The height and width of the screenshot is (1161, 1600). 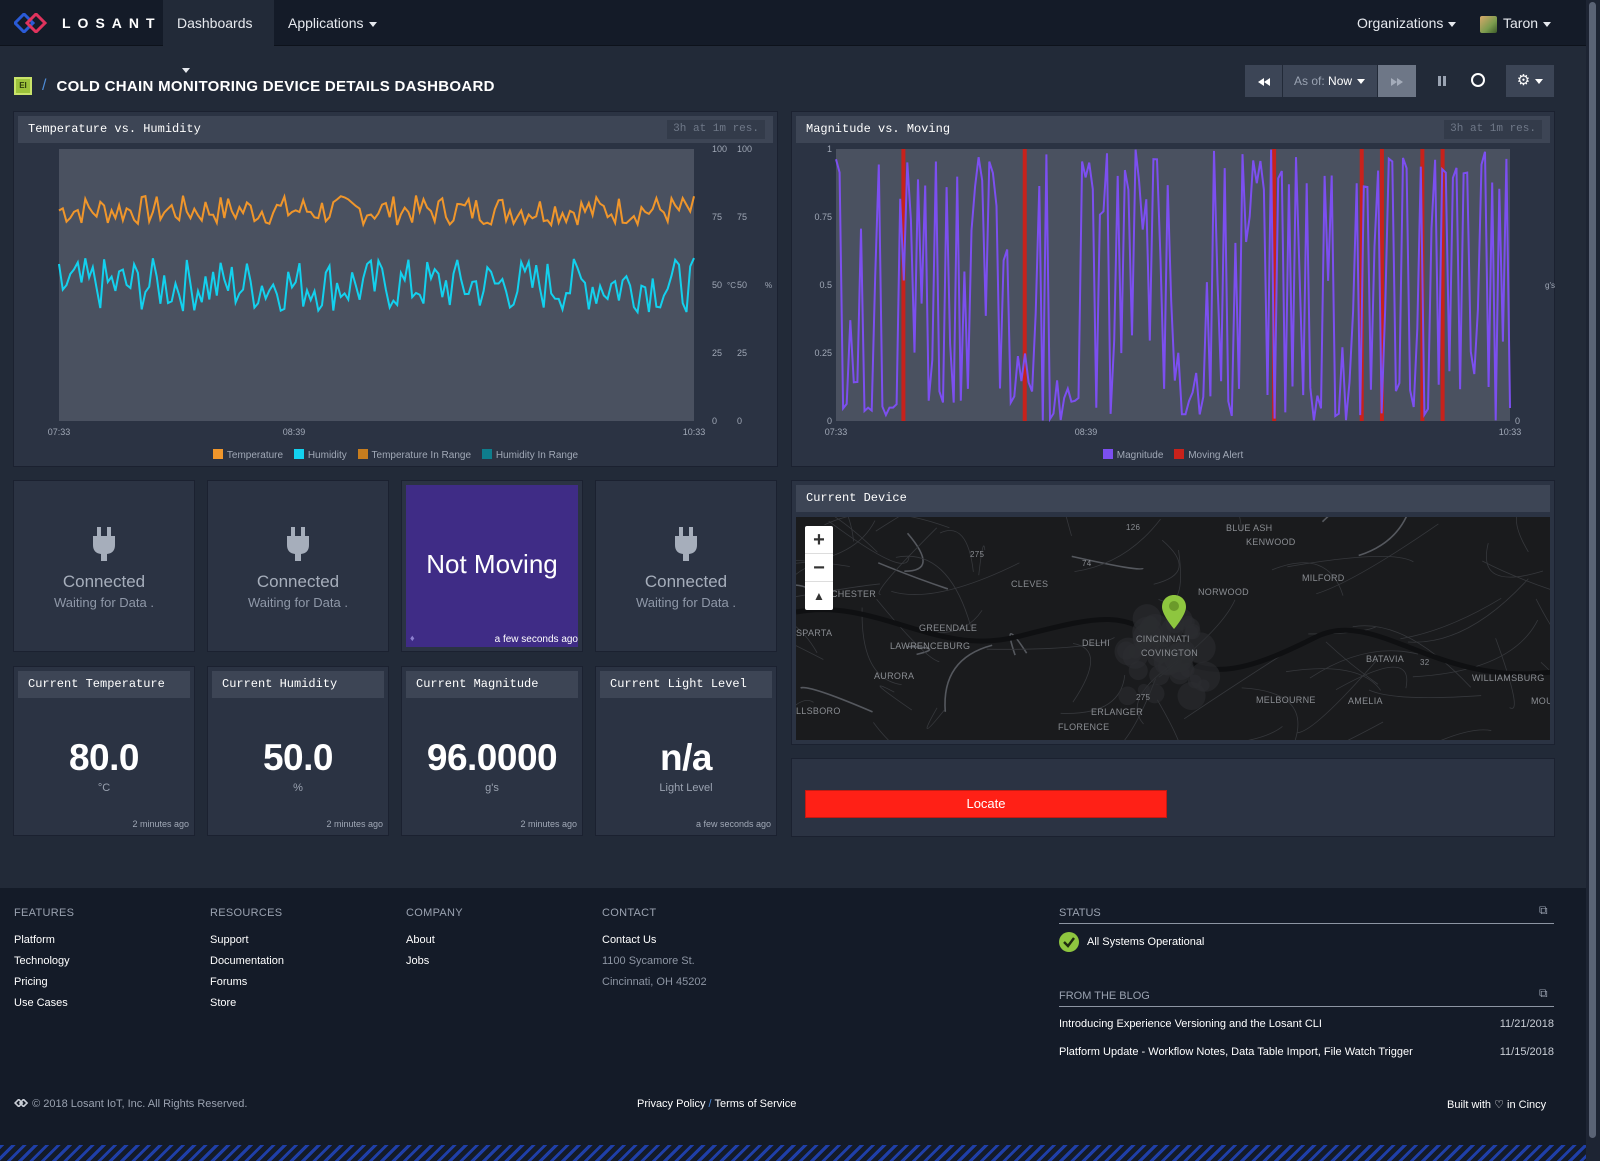 I want to click on footer-link: Documentation, so click(x=247, y=961).